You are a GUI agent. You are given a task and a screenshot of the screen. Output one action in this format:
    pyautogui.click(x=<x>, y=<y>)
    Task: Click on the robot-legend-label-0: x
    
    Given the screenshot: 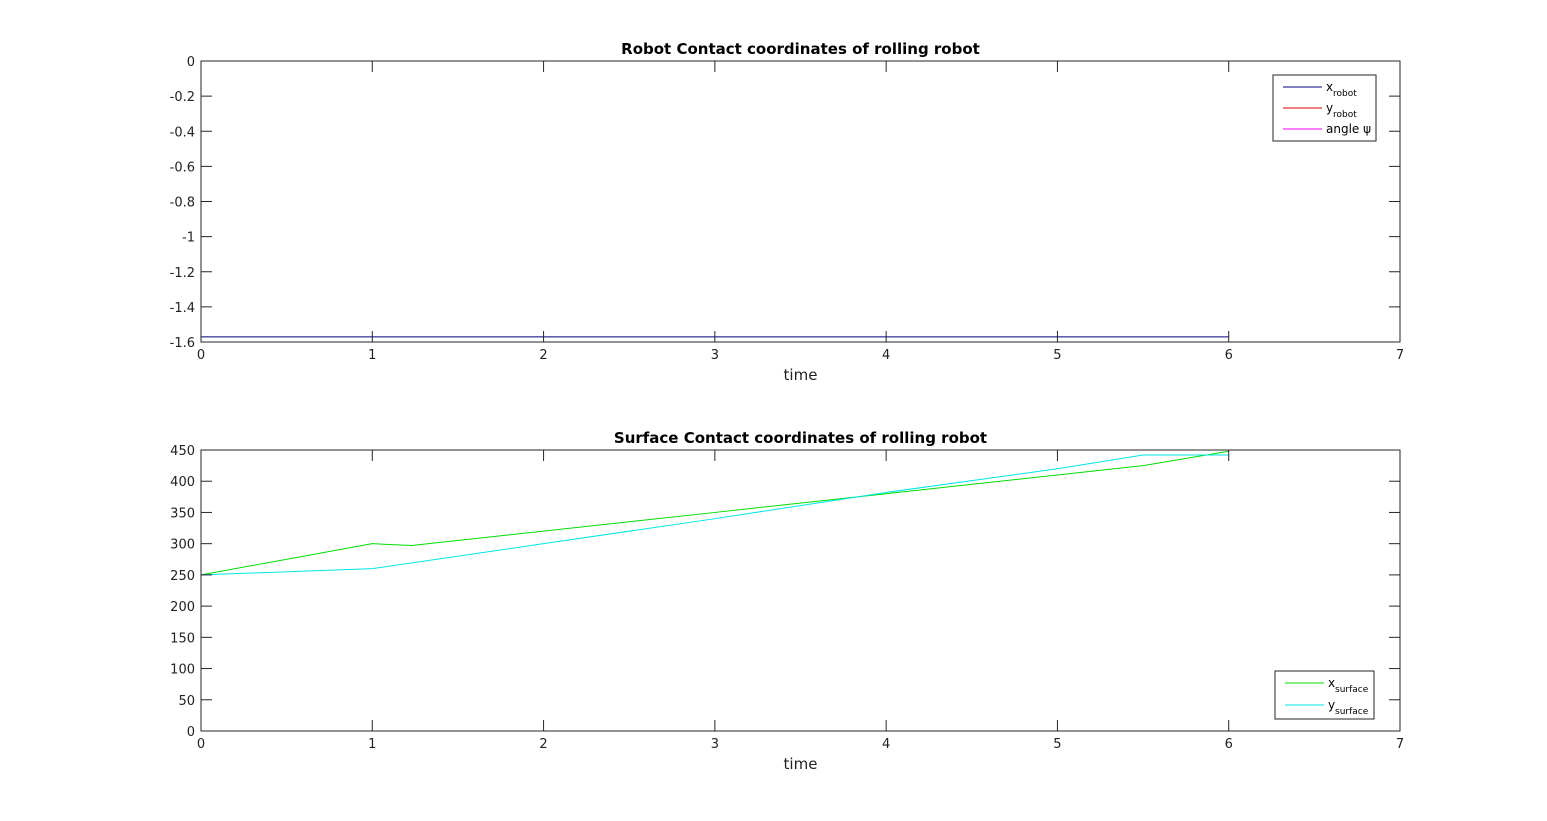 What is the action you would take?
    pyautogui.click(x=1329, y=87)
    